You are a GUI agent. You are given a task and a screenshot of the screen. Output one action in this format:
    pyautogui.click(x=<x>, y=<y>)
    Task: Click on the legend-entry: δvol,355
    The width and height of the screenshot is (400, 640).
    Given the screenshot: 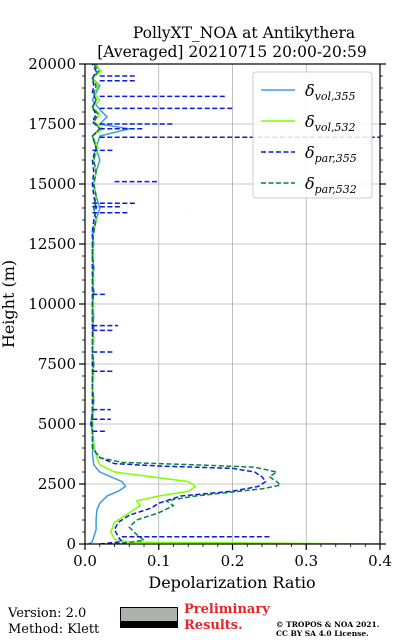 What is the action you would take?
    pyautogui.click(x=330, y=92)
    